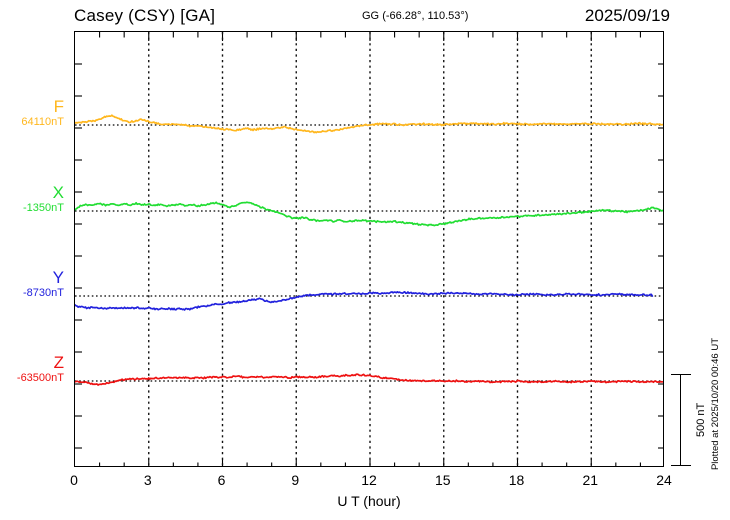 The image size is (730, 520). I want to click on component-symbol-y: Y, so click(58, 277).